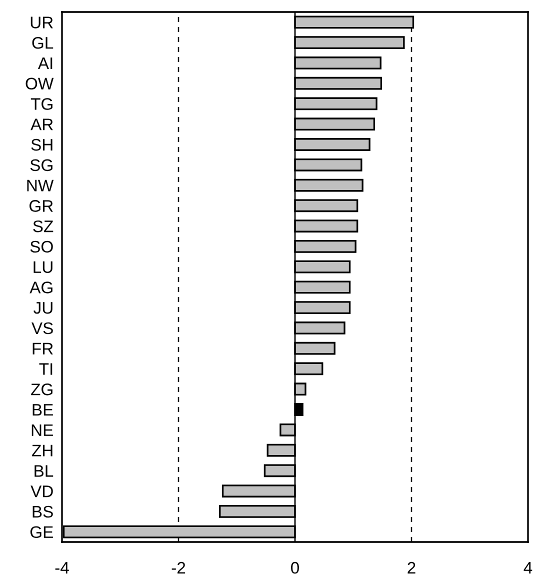  I want to click on y-tick-label: NW, so click(40, 186).